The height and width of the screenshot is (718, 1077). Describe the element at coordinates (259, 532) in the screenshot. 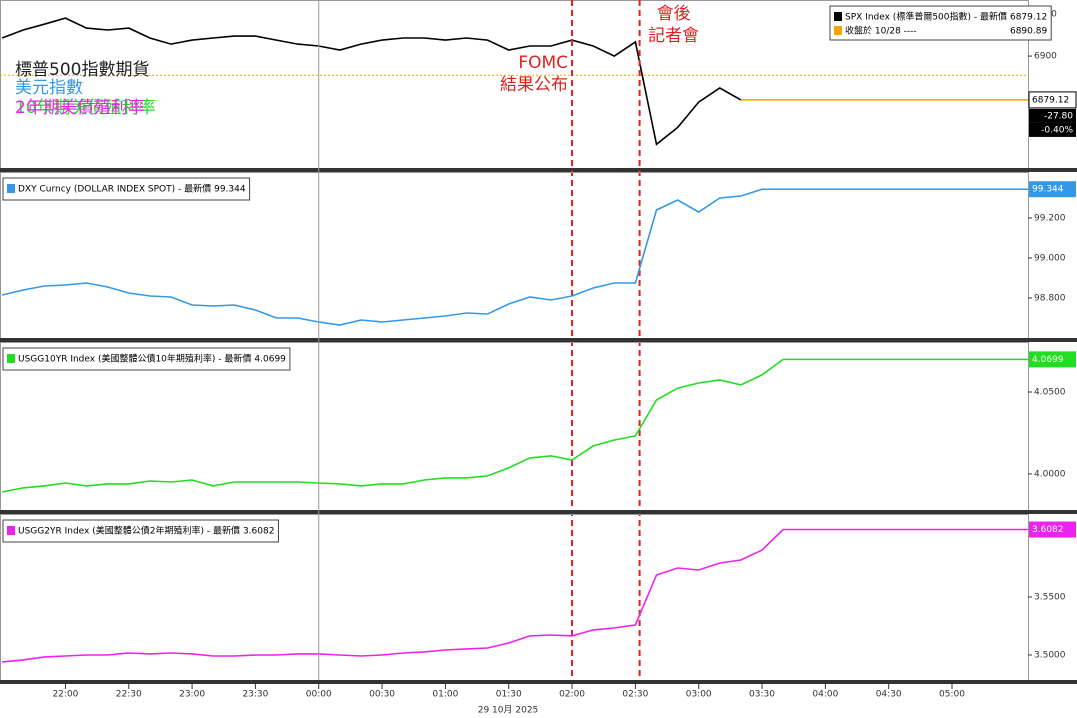

I see `legend-value: 3.6082` at that location.